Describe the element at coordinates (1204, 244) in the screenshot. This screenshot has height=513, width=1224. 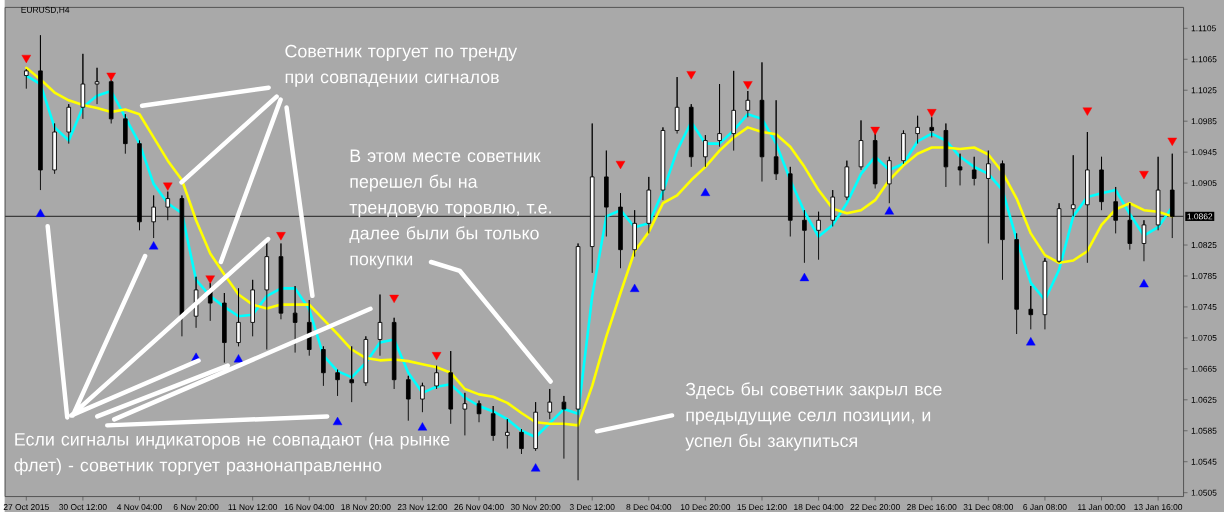
I see `y-tick-label: 1.0825` at that location.